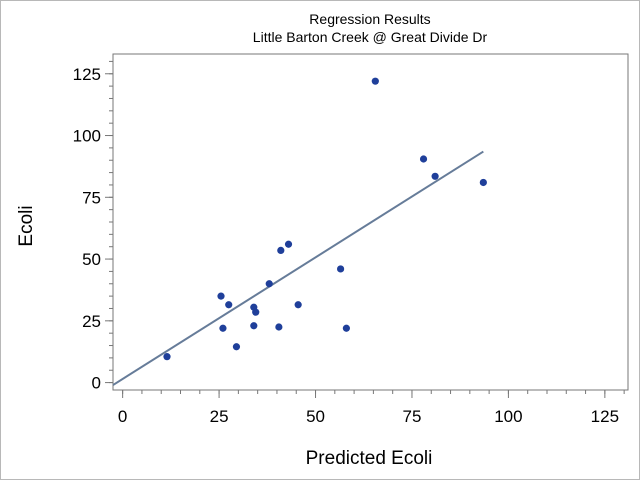 Image resolution: width=640 pixels, height=480 pixels. What do you see at coordinates (508, 416) in the screenshot?
I see `x-tick-label: 100` at bounding box center [508, 416].